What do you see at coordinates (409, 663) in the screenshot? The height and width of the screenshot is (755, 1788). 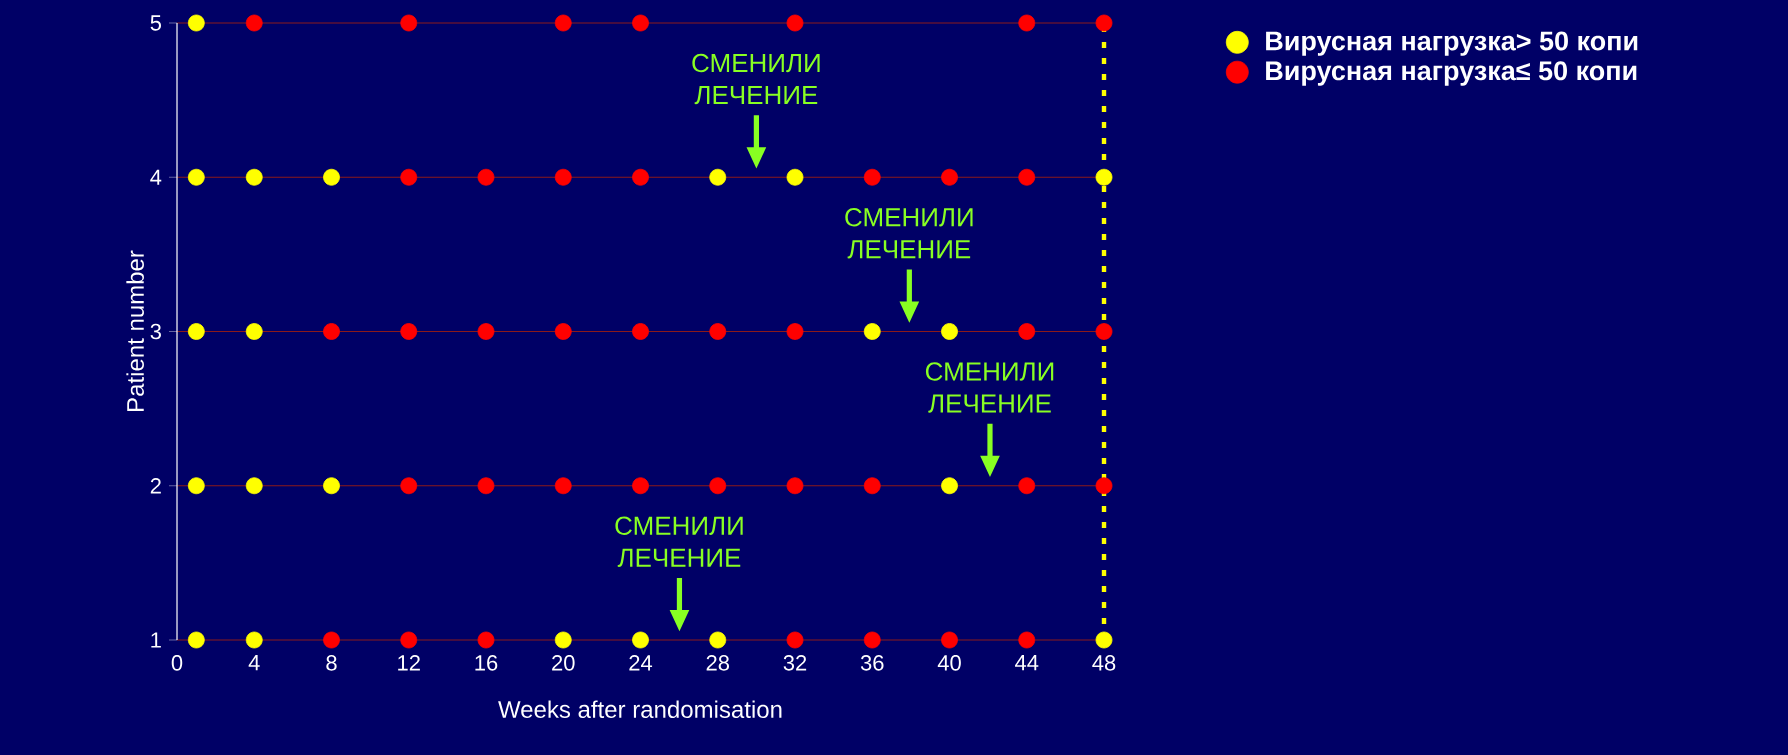 I see `x-tick-label: 12` at bounding box center [409, 663].